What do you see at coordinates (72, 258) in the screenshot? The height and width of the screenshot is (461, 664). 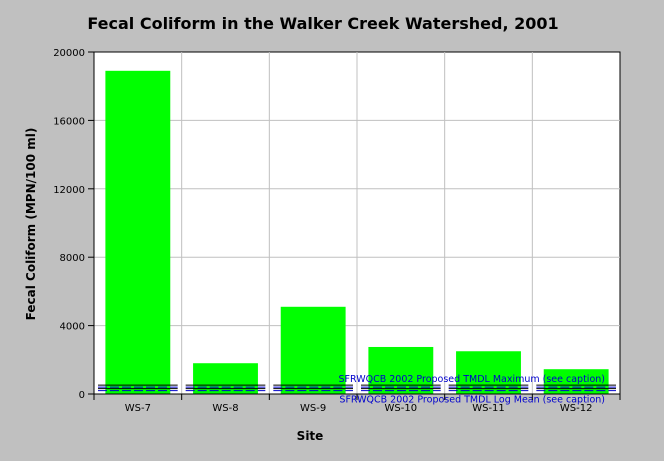 I see `y-tick-label: 8000` at bounding box center [72, 258].